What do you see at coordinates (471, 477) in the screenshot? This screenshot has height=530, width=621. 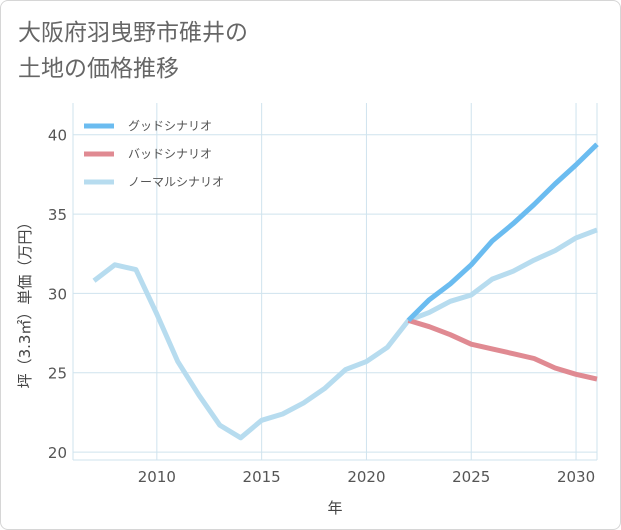 I see `x-tick-label-2025: 2025` at bounding box center [471, 477].